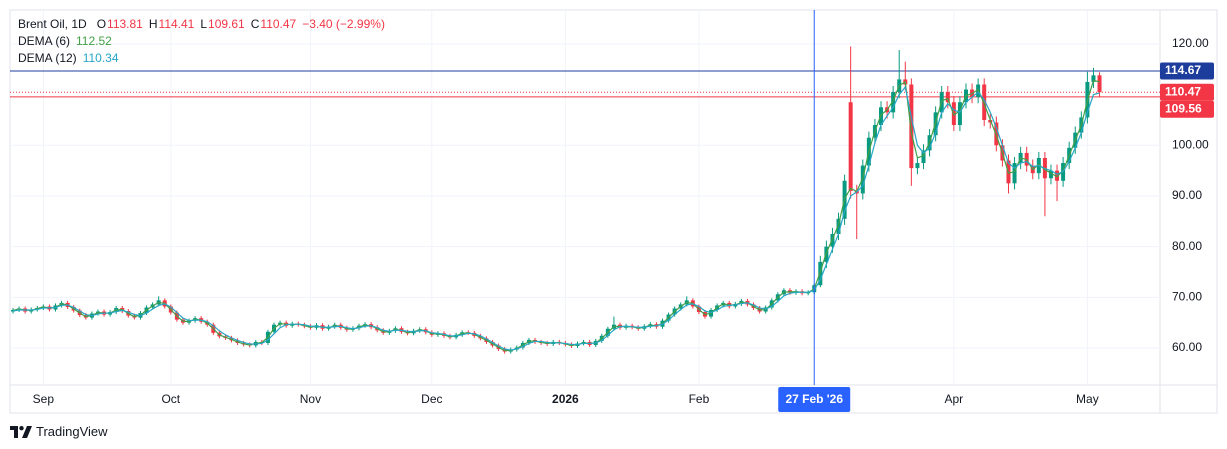  I want to click on crosshair-date-label: 27 Feb '26, so click(814, 399).